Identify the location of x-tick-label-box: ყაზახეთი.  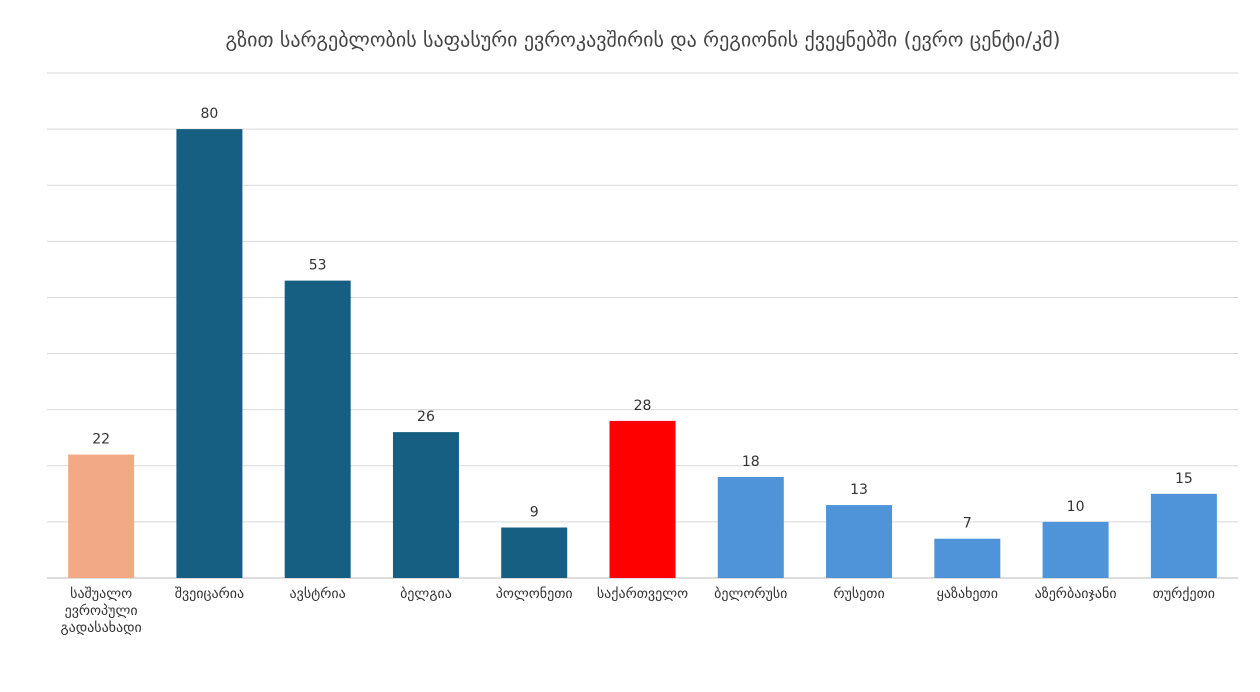
(967, 594).